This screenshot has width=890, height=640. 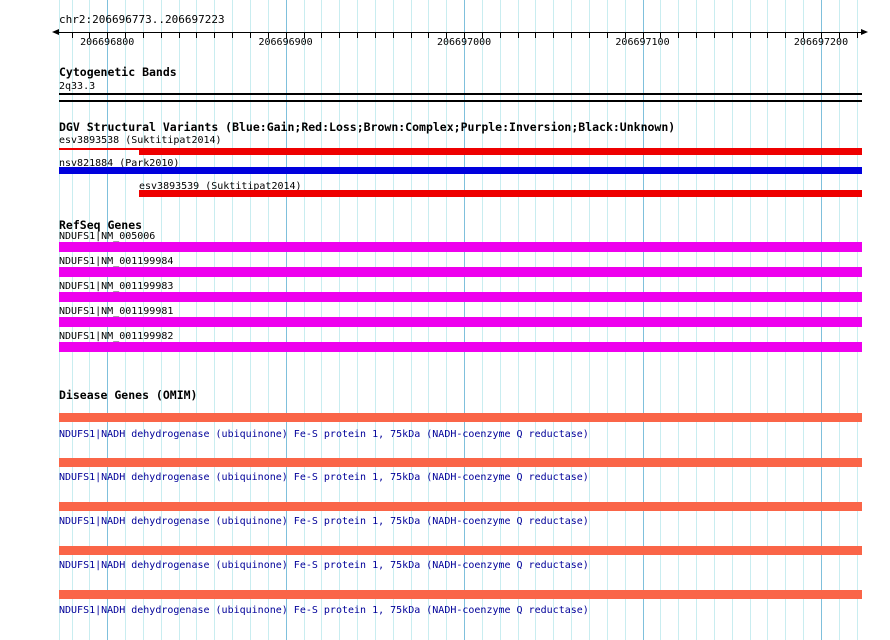 What do you see at coordinates (140, 140) in the screenshot?
I see `variant-label: esv3893538 (Suktitipat2014)` at bounding box center [140, 140].